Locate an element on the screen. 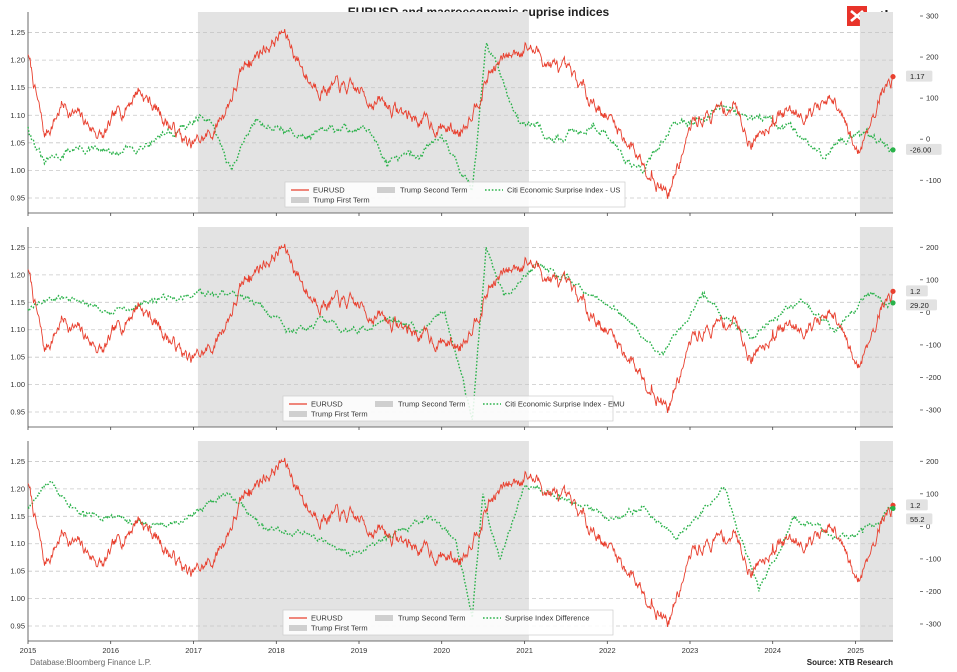  legend-surprise-label: Surprise Index Difference is located at coordinates (547, 618).